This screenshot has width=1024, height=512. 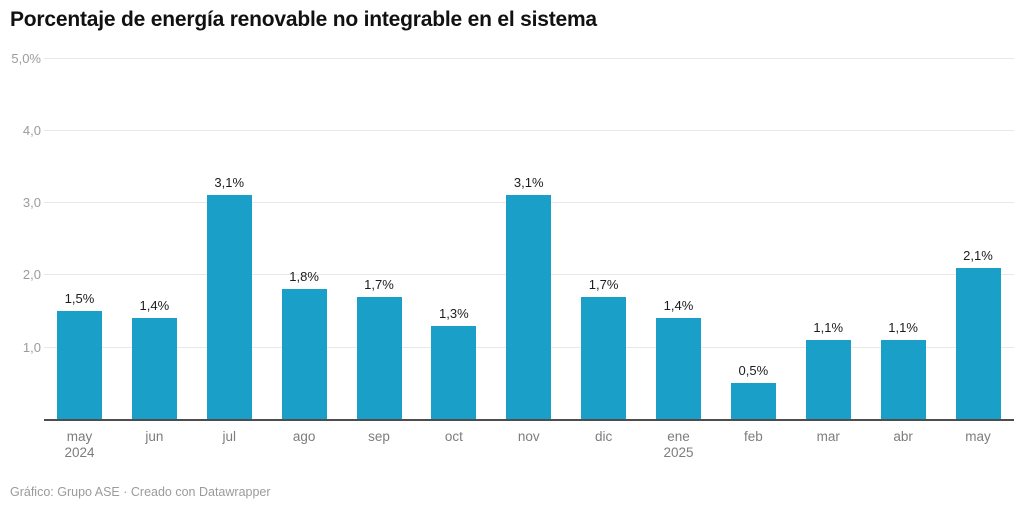 What do you see at coordinates (79, 299) in the screenshot?
I see `bar-value-label: 1,5%` at bounding box center [79, 299].